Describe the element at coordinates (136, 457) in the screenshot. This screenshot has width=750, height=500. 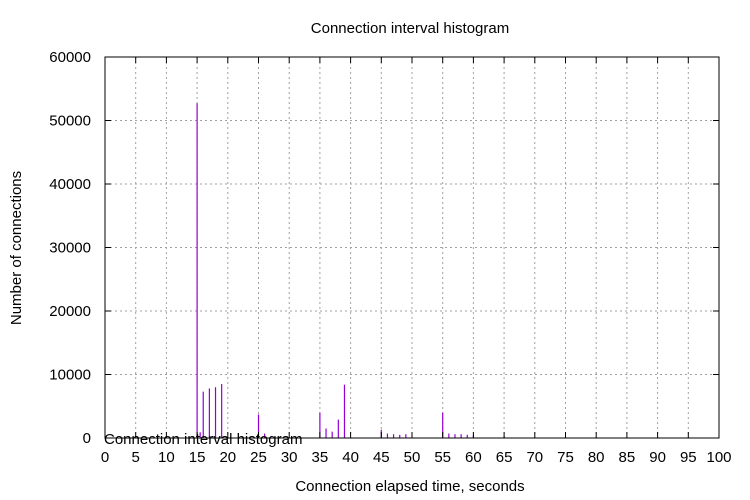
I see `x-tick-label: 5` at that location.